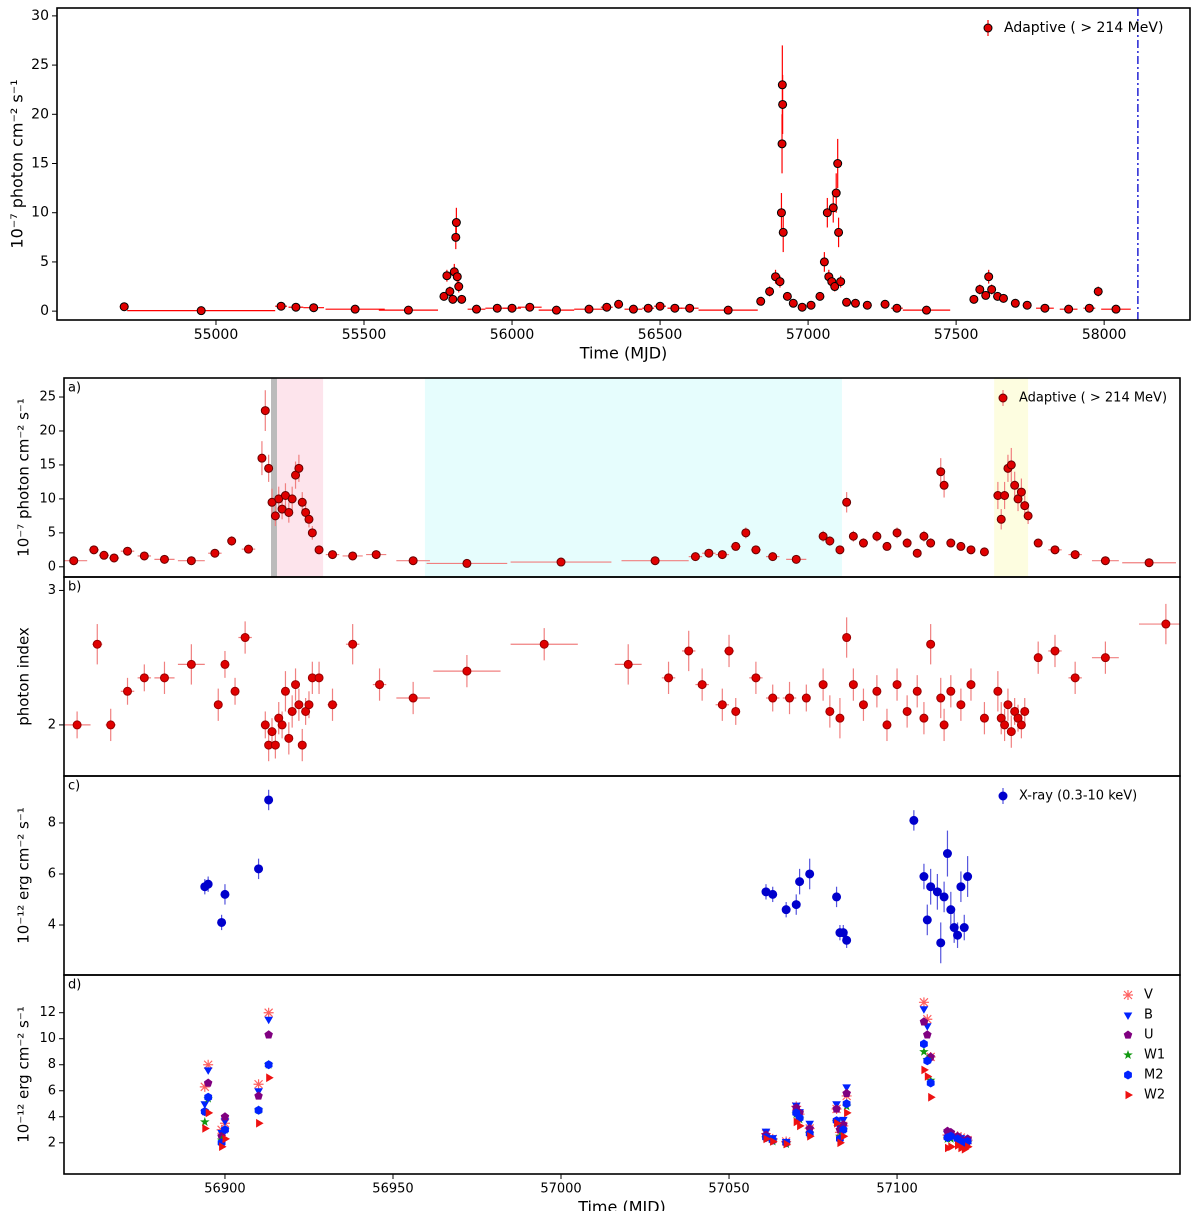 This screenshot has height=1211, width=1200. Describe the element at coordinates (17, 163) in the screenshot. I see `y-axis-label: 10⁻⁷ photon cm⁻² s⁻¹` at that location.